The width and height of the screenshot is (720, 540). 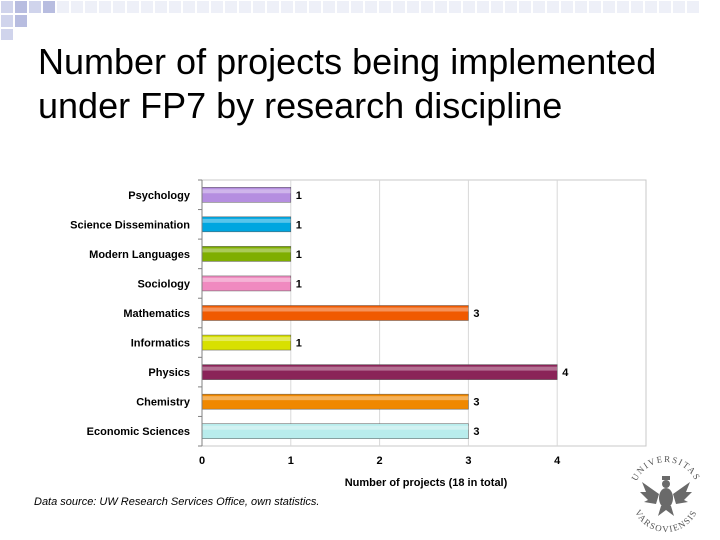 What do you see at coordinates (156, 314) in the screenshot?
I see `category-label: Mathematics` at bounding box center [156, 314].